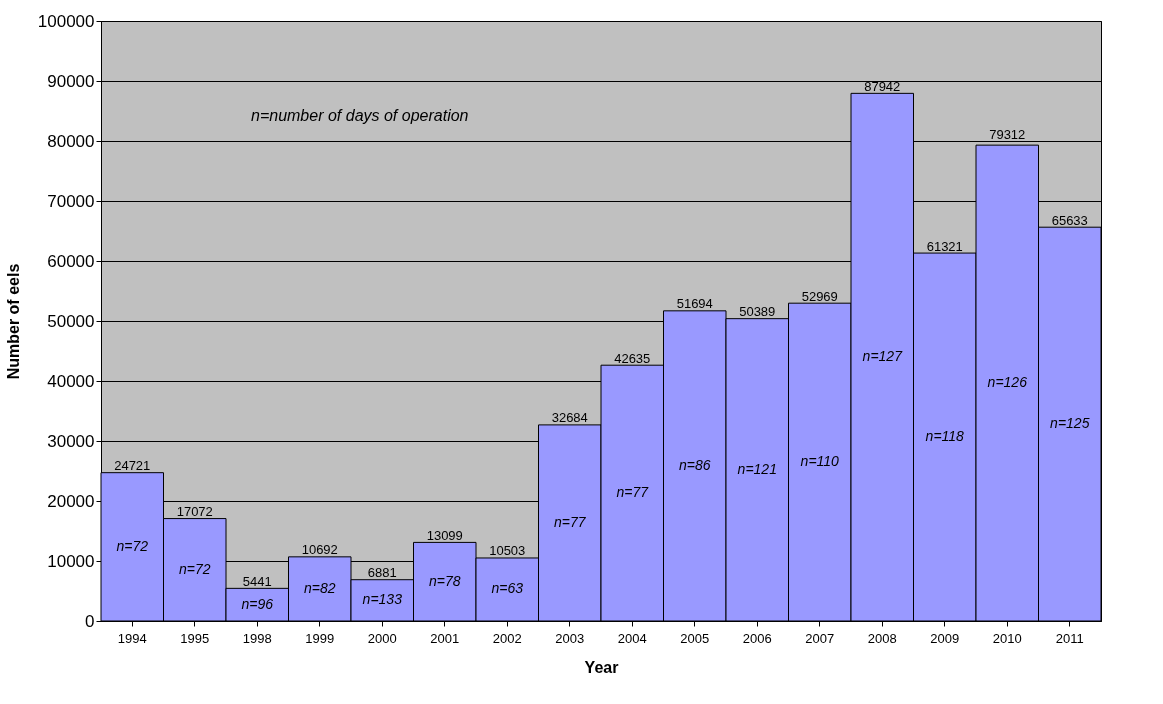  Describe the element at coordinates (569, 418) in the screenshot. I see `data-label: 32684` at that location.